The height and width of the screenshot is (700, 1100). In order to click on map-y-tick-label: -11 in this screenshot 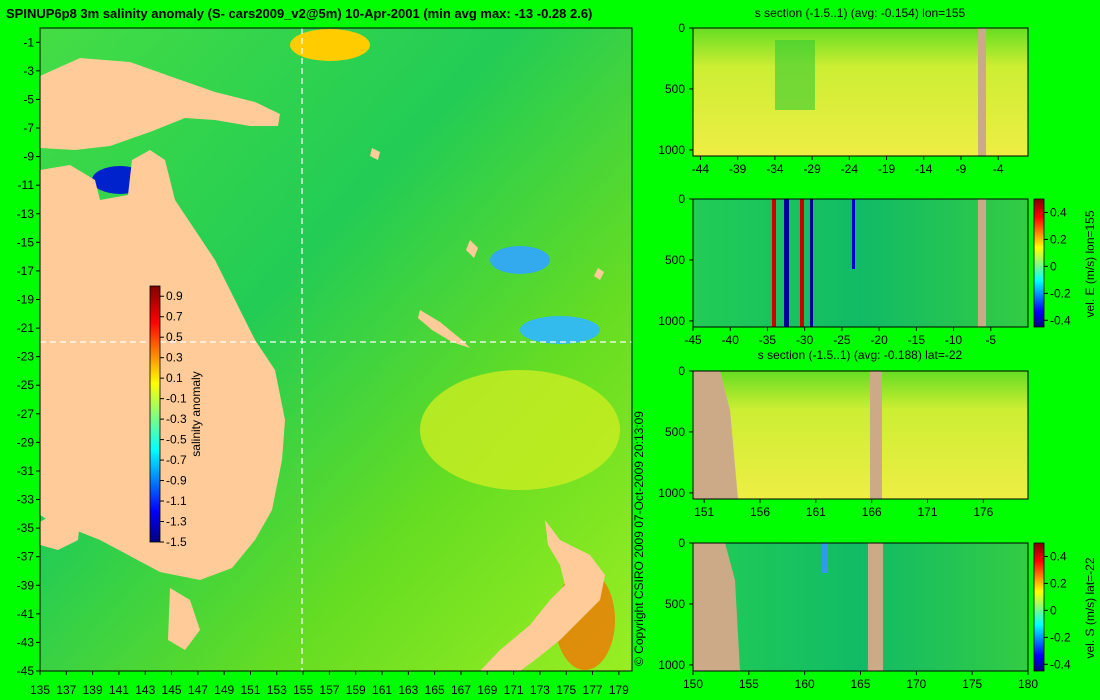, I will do `click(26, 185)`.